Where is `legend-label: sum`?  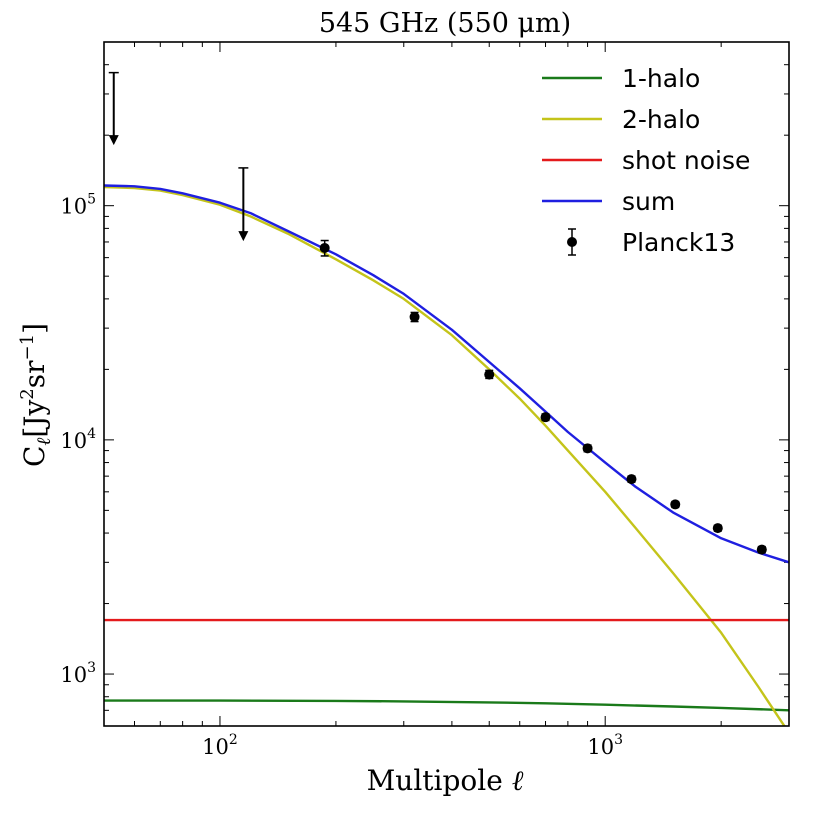 legend-label: sum is located at coordinates (648, 201).